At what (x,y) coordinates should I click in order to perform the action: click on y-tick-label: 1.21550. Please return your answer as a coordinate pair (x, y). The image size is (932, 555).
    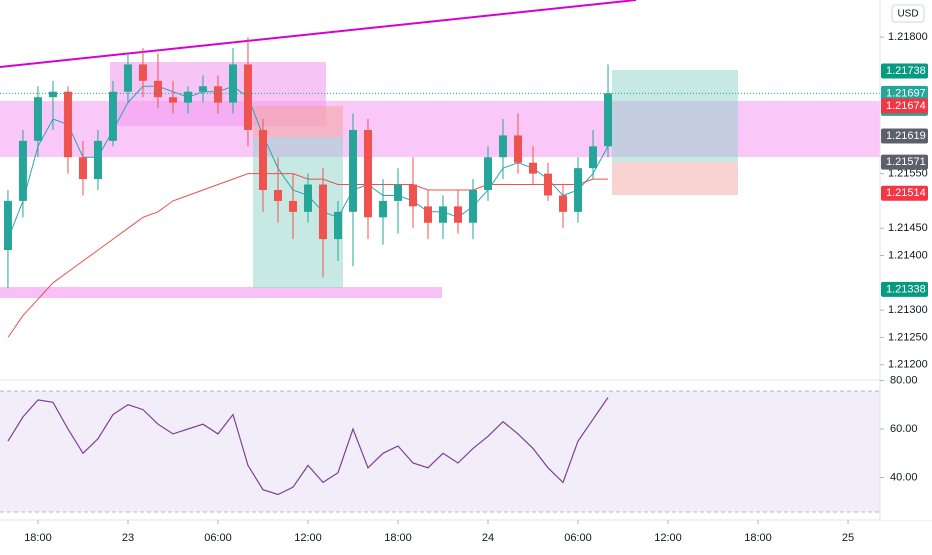
    Looking at the image, I should click on (908, 174).